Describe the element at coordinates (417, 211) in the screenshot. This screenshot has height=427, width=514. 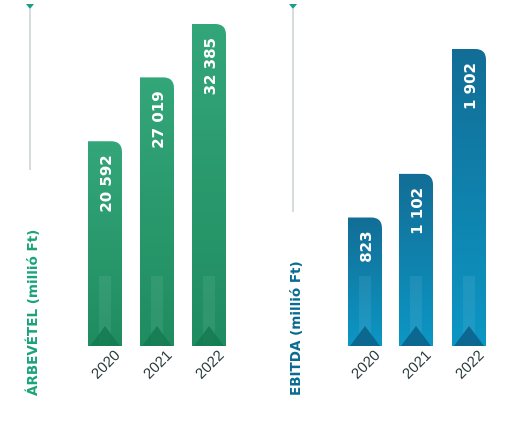
I see `ebitda-value-label: 1 102` at that location.